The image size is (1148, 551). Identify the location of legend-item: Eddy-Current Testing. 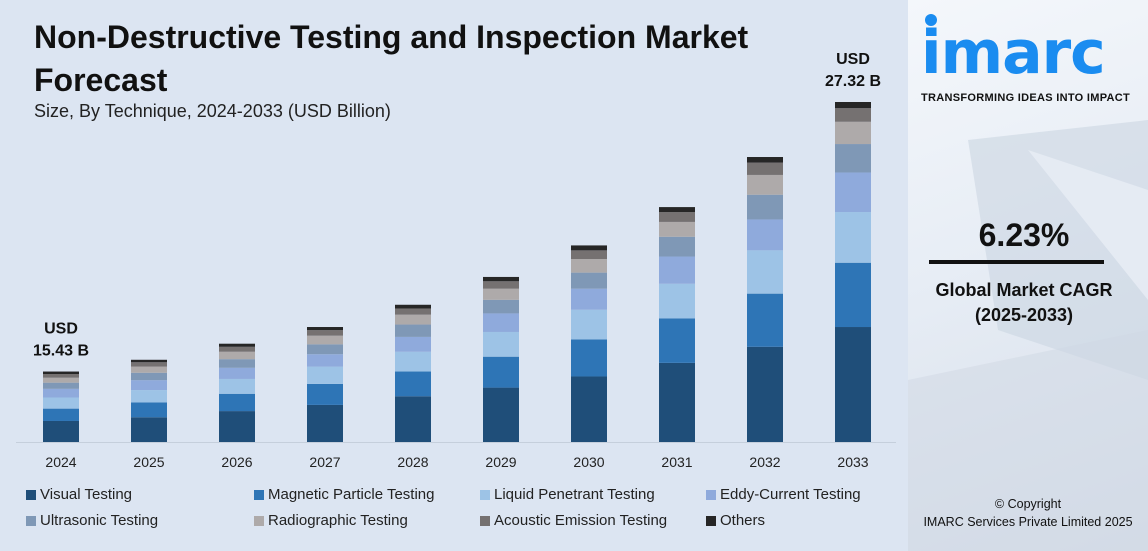
(783, 494).